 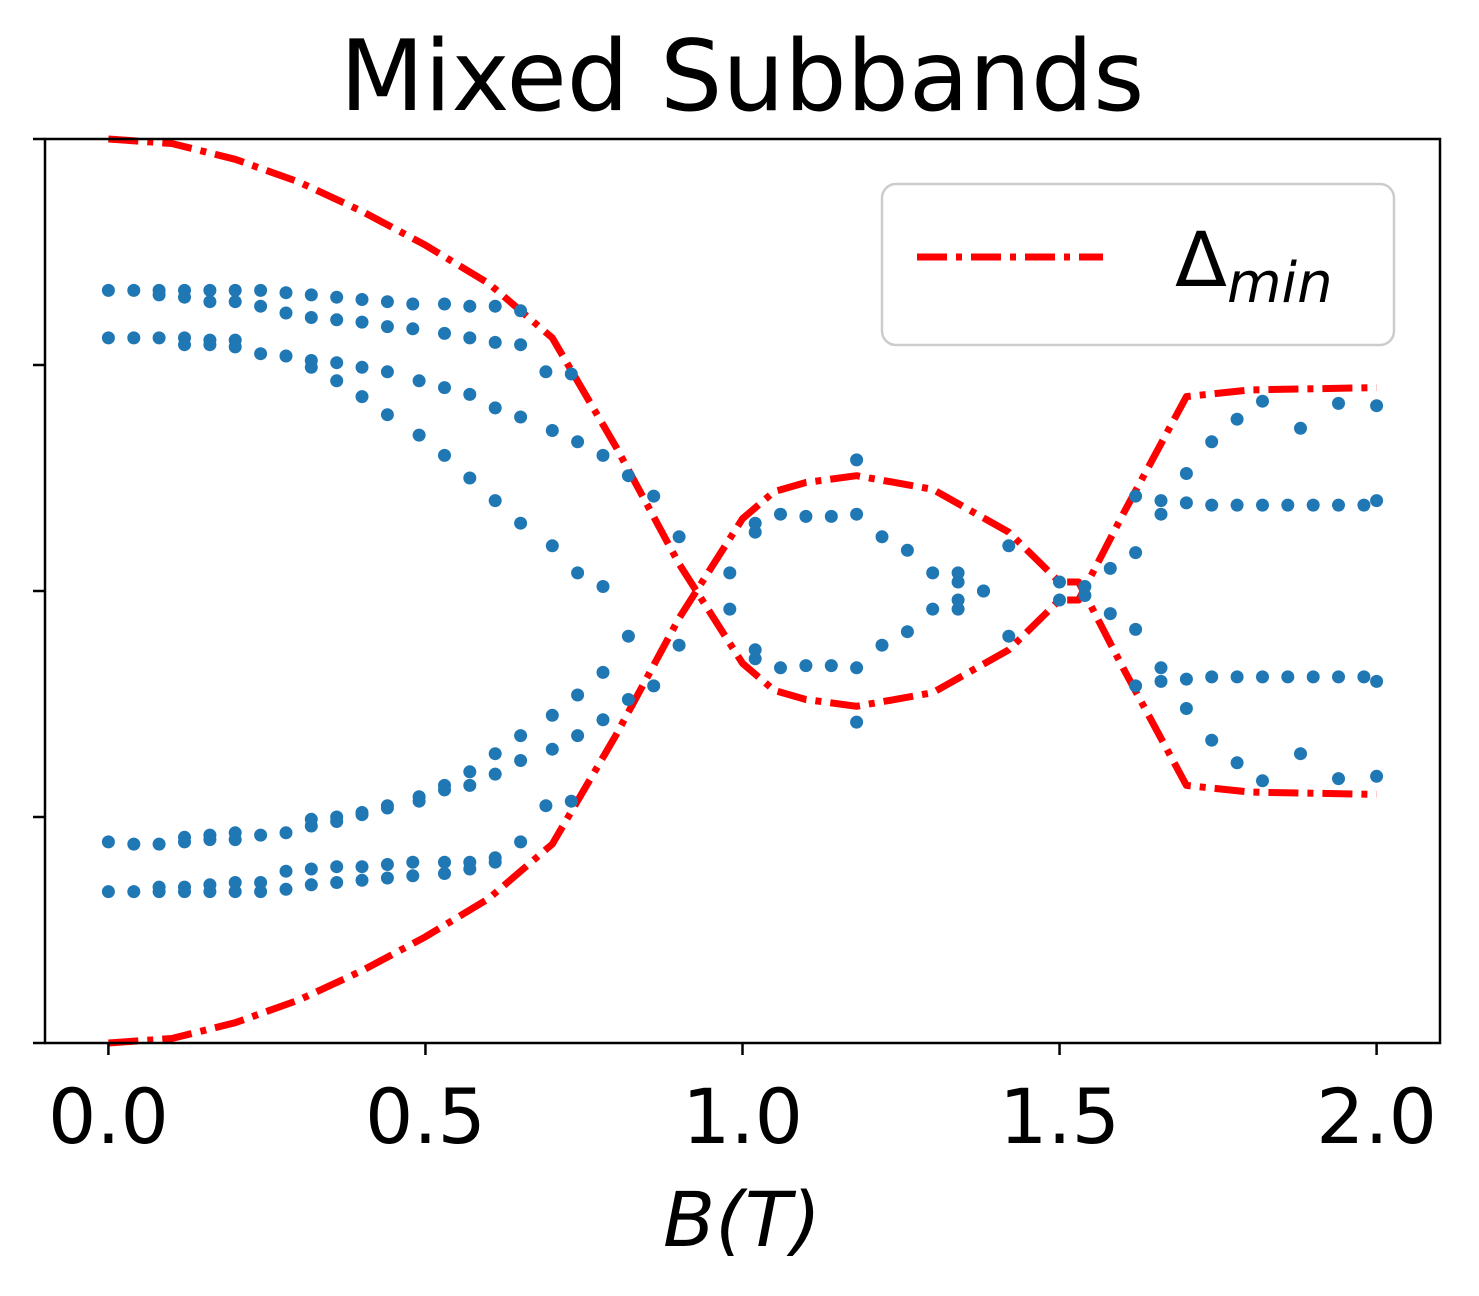 I want to click on x-axis-label-unit: T, so click(x=771, y=1219).